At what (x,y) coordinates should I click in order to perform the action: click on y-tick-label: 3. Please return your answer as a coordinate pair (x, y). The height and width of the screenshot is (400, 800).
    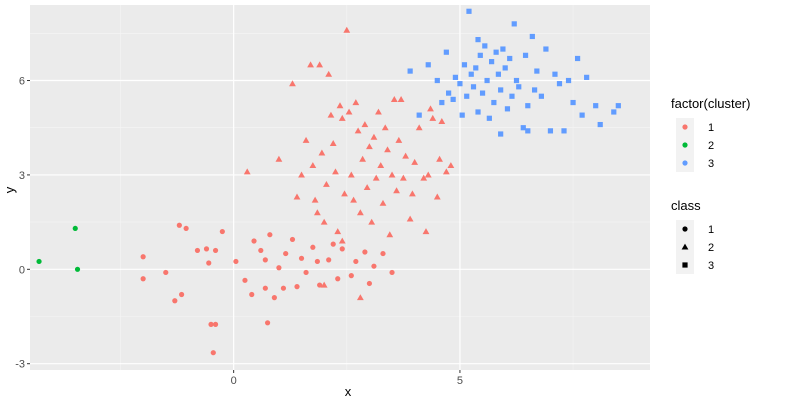
    Looking at the image, I should click on (22, 176).